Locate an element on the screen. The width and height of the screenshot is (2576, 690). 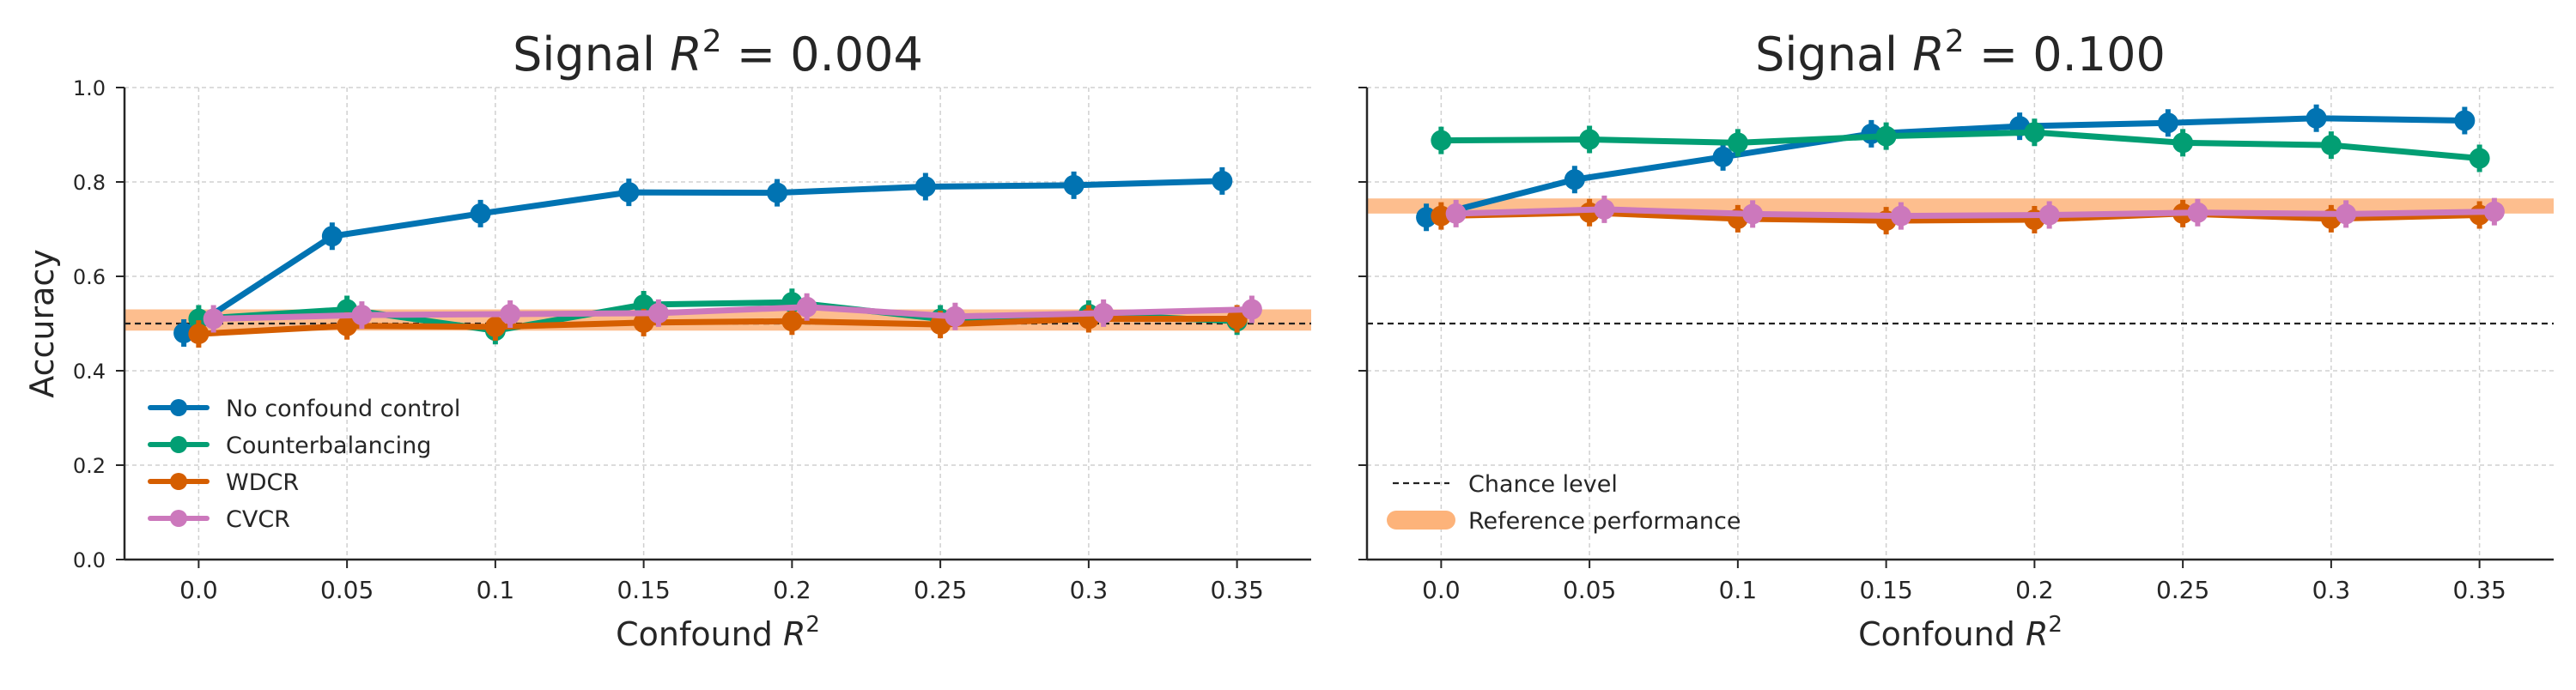
y-tick-label: 0.0 is located at coordinates (90, 560).